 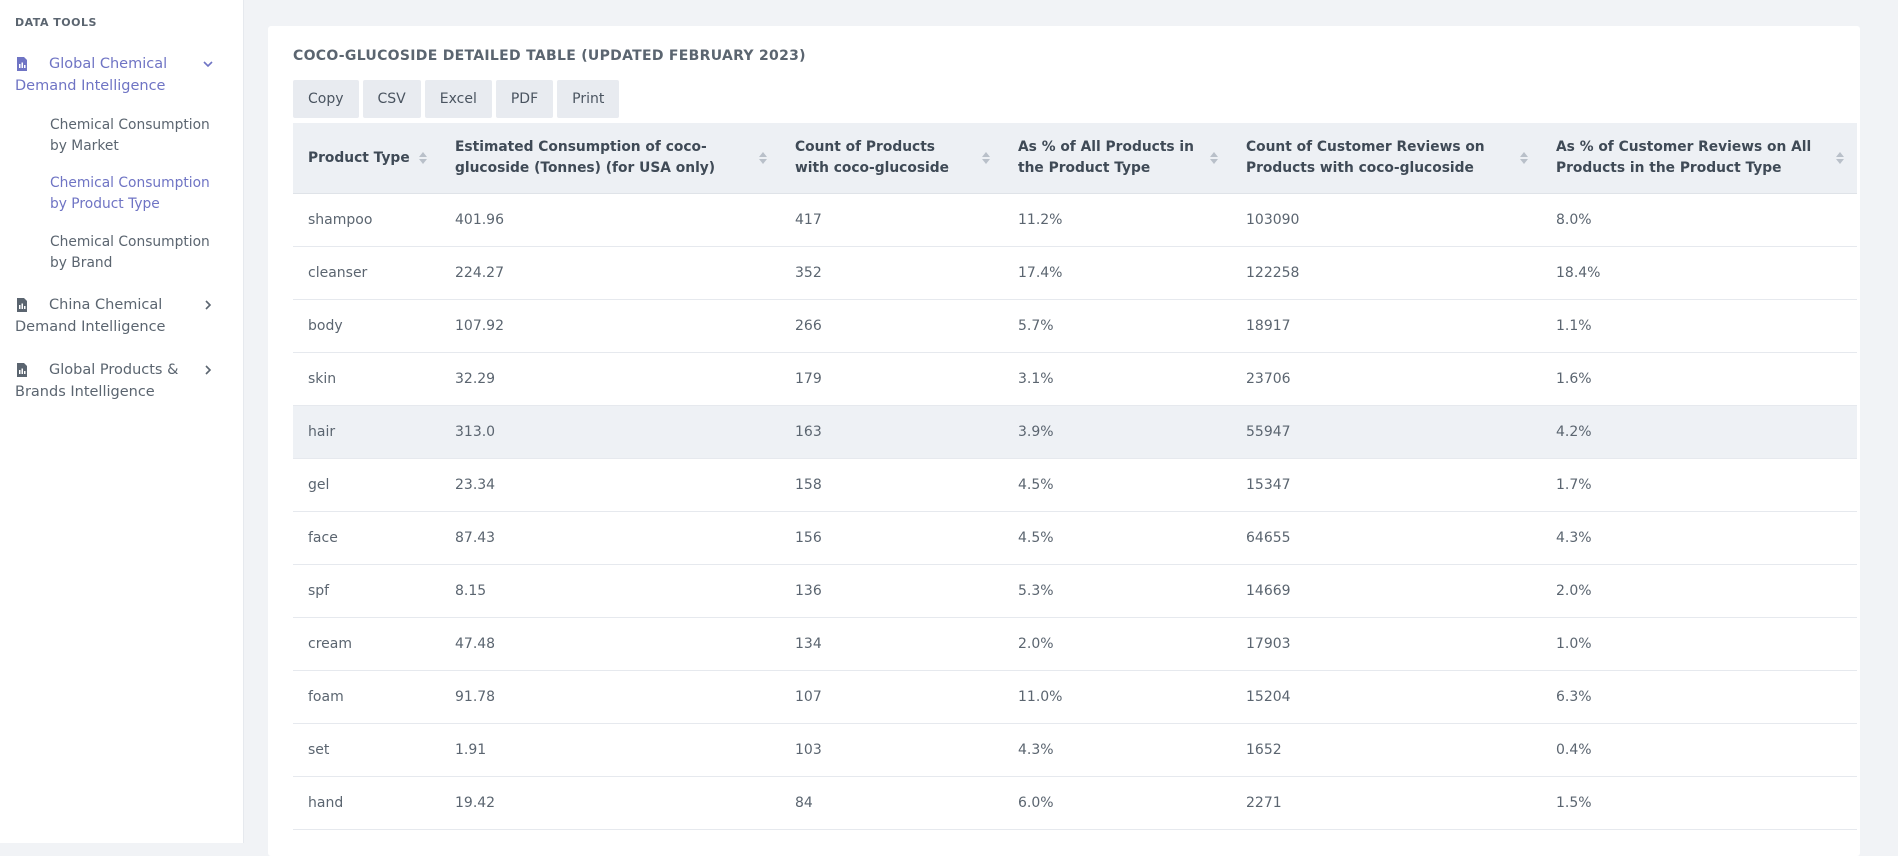 I want to click on nav-group-global-chemical: Global Chemical Demand Intelligence, so click(x=115, y=75).